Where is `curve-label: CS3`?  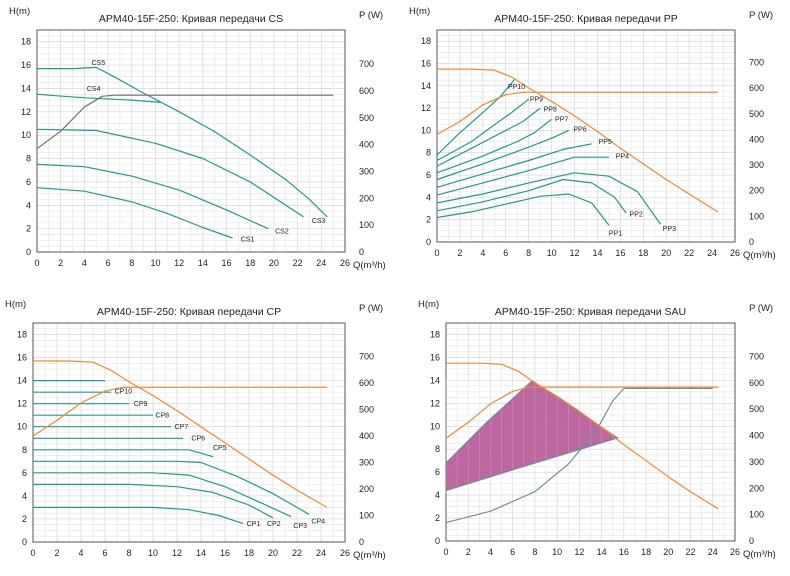 curve-label: CS3 is located at coordinates (319, 221).